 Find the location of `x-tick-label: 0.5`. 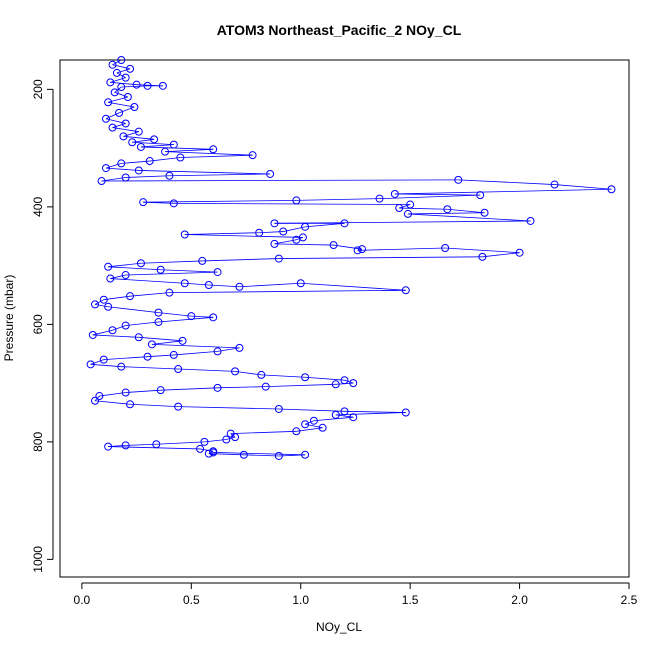

x-tick-label: 0.5 is located at coordinates (191, 600).